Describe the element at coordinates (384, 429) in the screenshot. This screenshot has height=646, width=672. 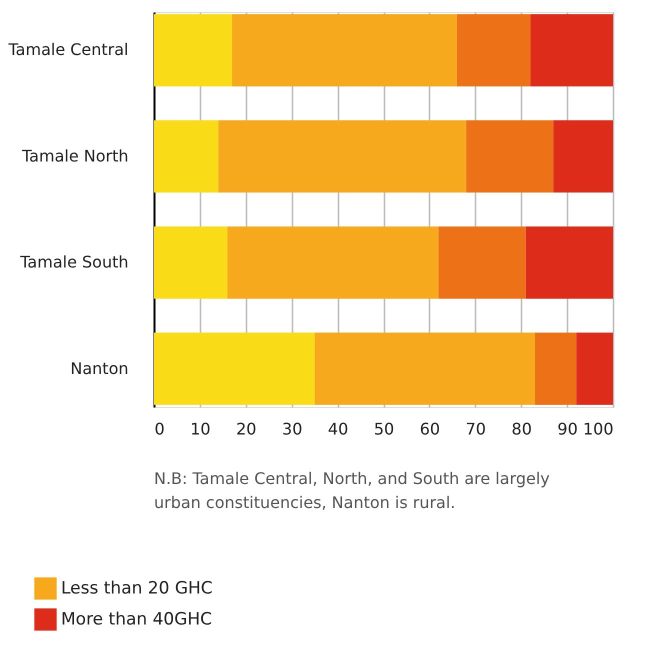
I see `x-tick-label: 50` at that location.